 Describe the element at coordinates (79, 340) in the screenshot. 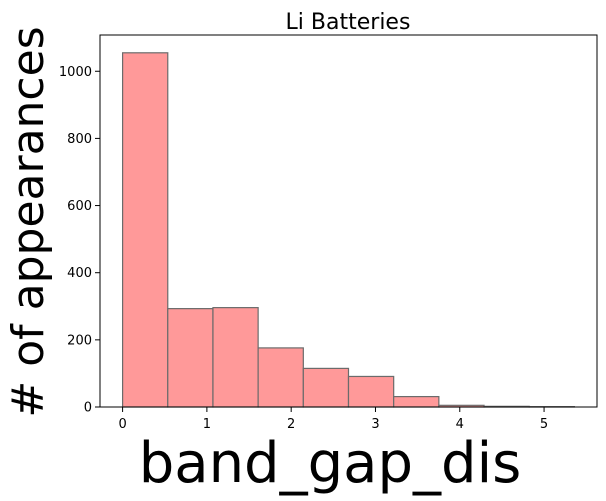

I see `y-tick-label: 200` at that location.